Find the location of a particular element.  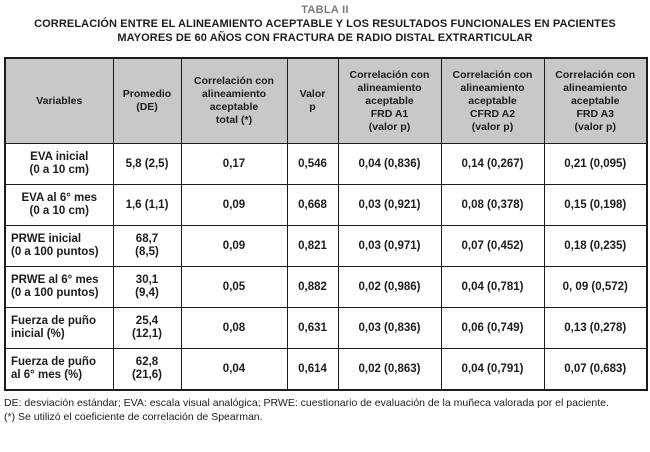

cell-frd-a3: 0,07 (0,683) is located at coordinates (595, 369).